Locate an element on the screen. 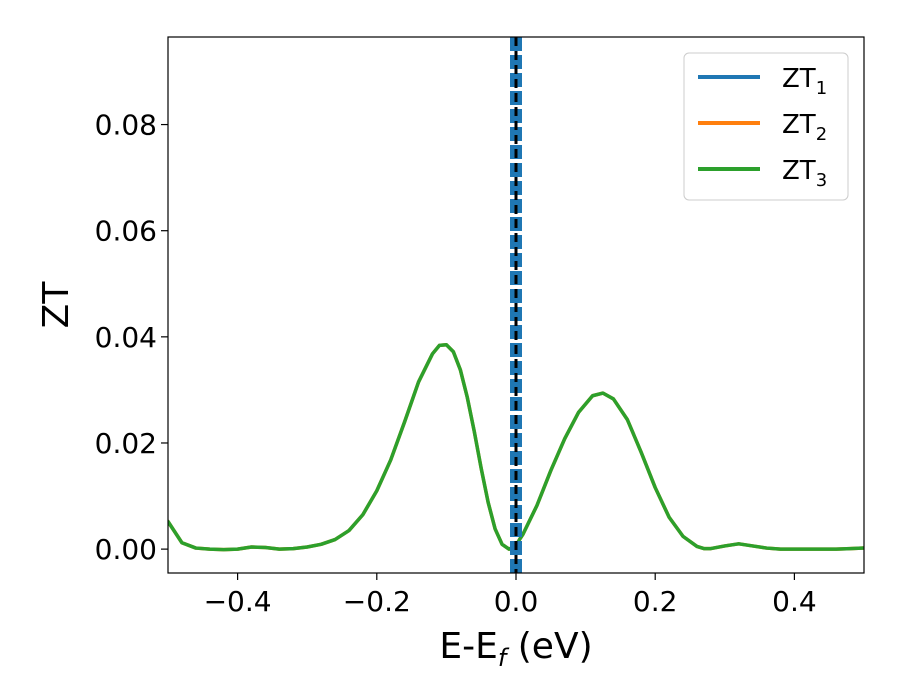 This screenshot has height=700, width=900. x-tick-label: −0.2 is located at coordinates (377, 601).